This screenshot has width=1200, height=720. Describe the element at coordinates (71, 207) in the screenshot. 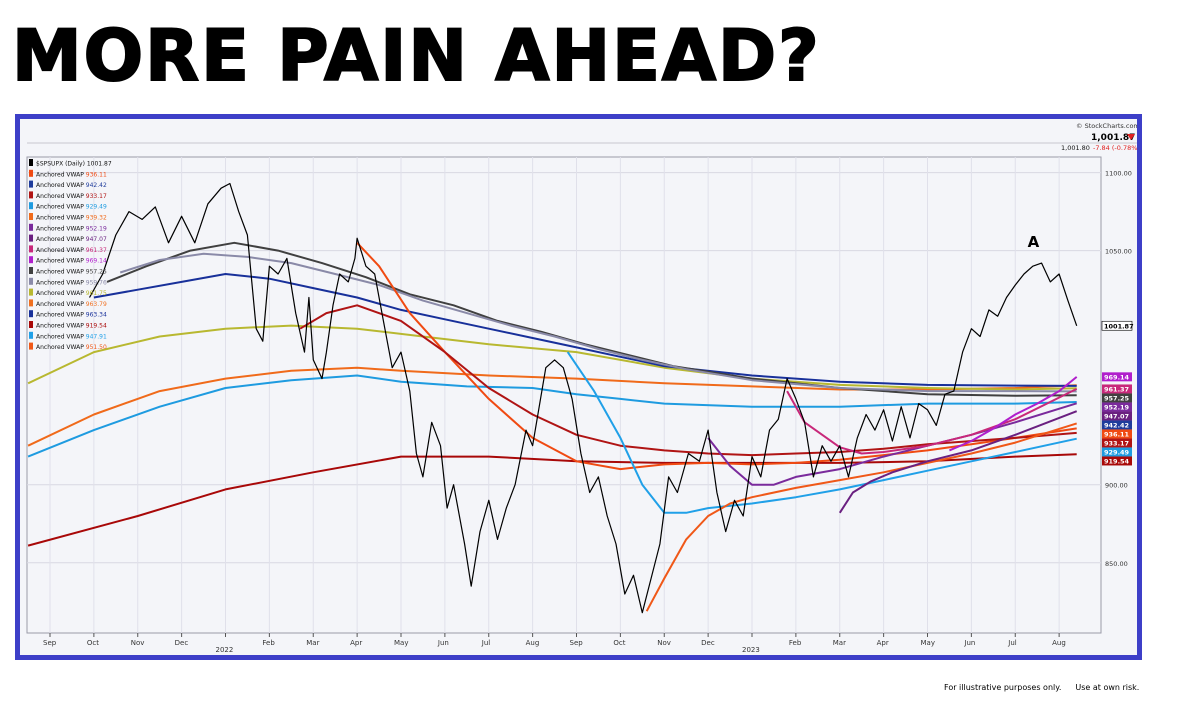

I see `legend-label: Anchored VWAP 929.49` at that location.